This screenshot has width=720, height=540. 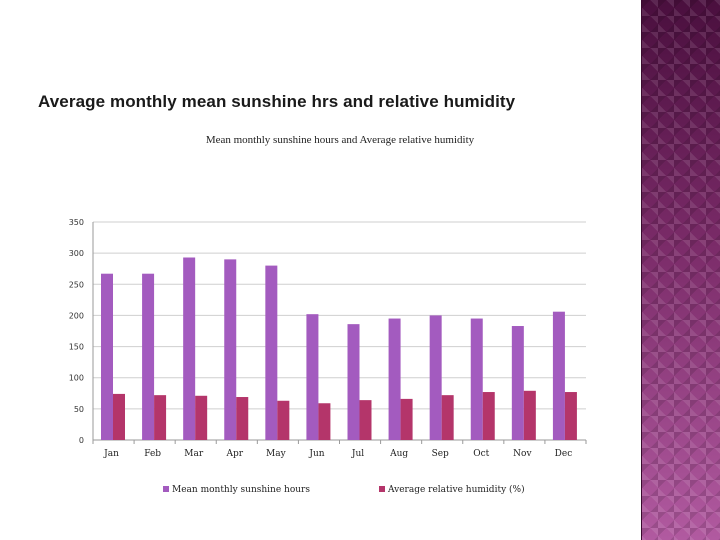 I want to click on x-tick-label: Apr, so click(x=235, y=454).